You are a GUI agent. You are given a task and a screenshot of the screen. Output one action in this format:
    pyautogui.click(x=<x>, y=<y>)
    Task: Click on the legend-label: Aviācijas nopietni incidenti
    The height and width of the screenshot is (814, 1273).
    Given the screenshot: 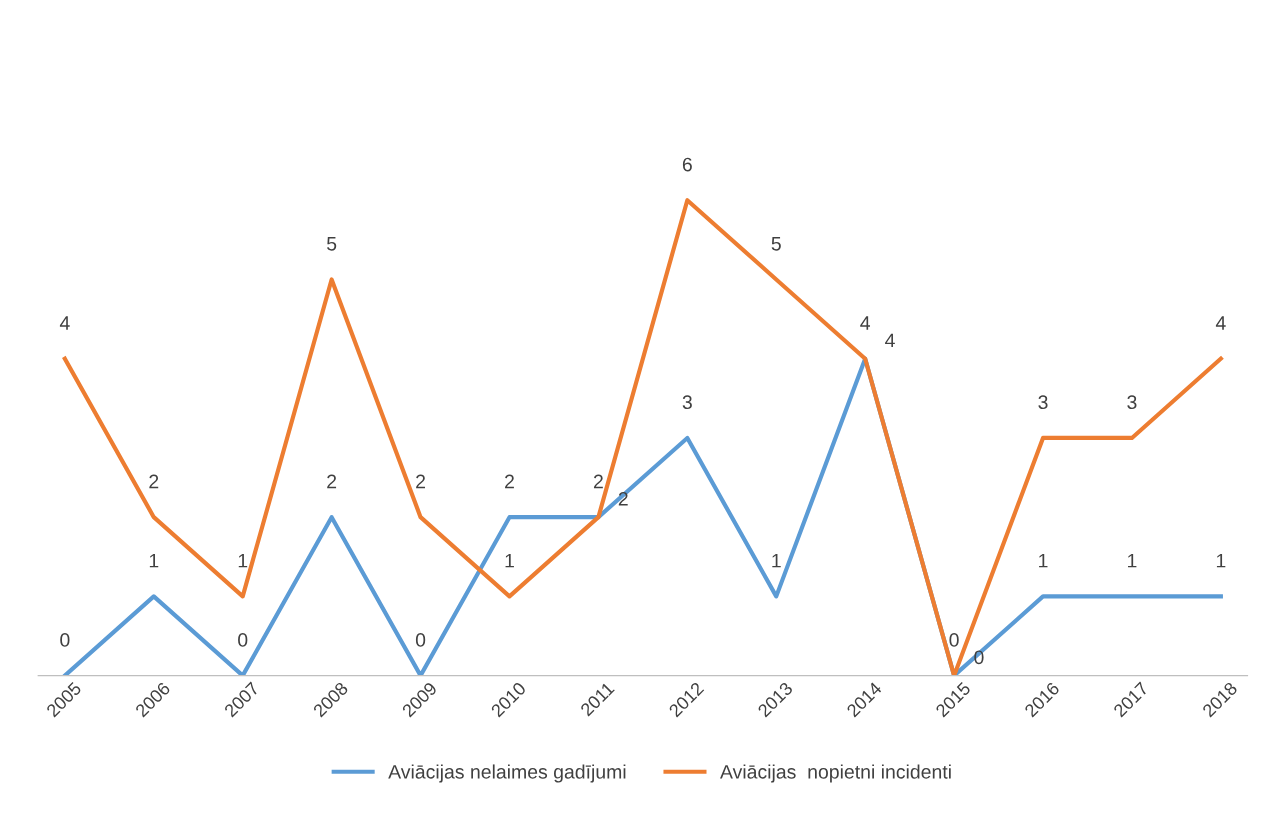 What is the action you would take?
    pyautogui.click(x=835, y=773)
    